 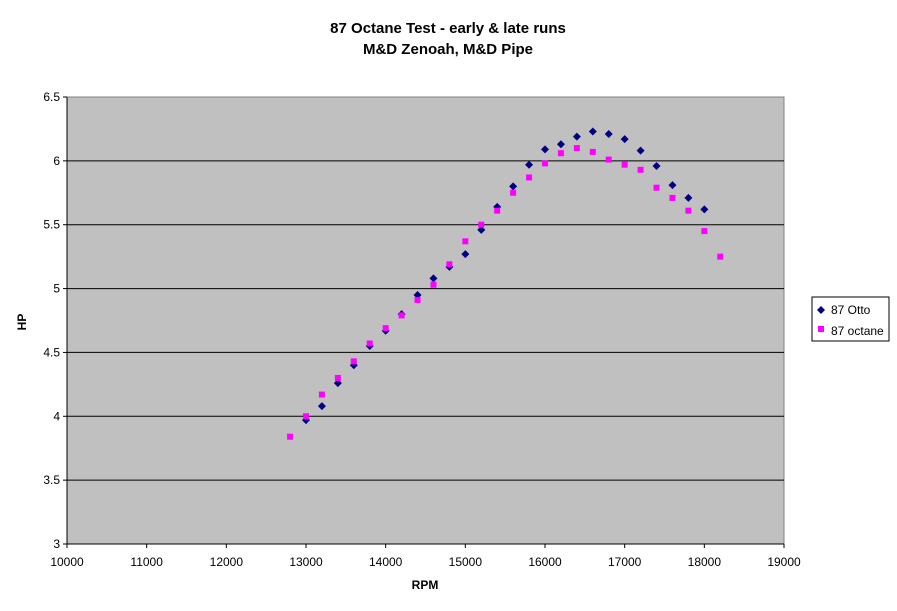 What do you see at coordinates (51, 480) in the screenshot?
I see `y-tick-label: 3.5` at bounding box center [51, 480].